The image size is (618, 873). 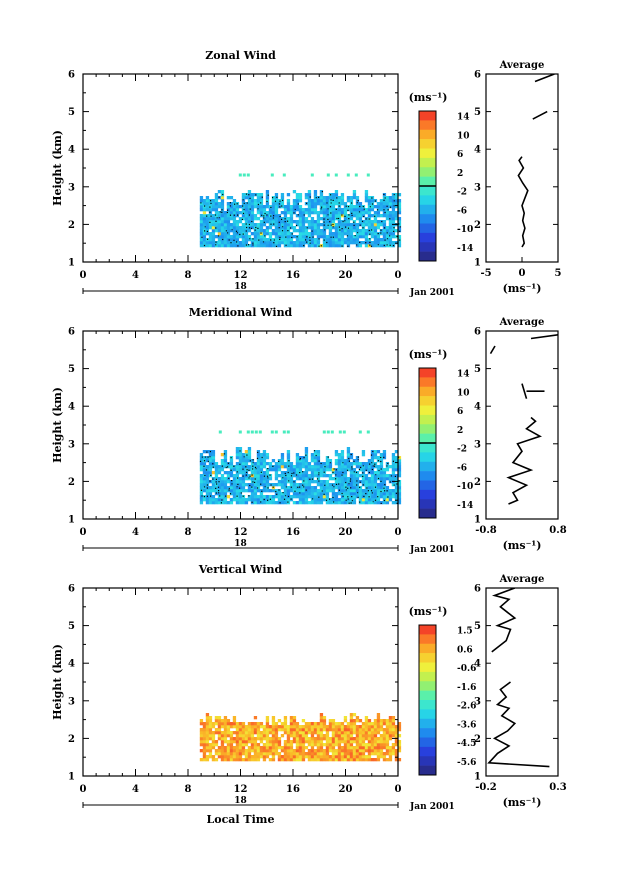 I want to click on average-profile-line, so click(x=523, y=202).